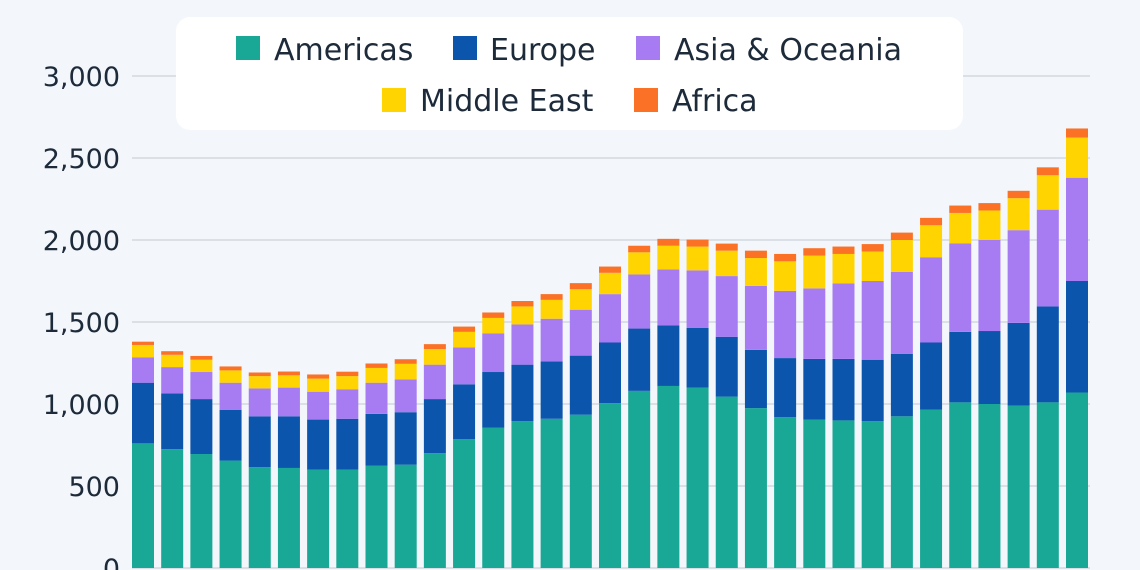 The image size is (1140, 570). What do you see at coordinates (343, 50) in the screenshot?
I see `legend-label: Americas` at bounding box center [343, 50].